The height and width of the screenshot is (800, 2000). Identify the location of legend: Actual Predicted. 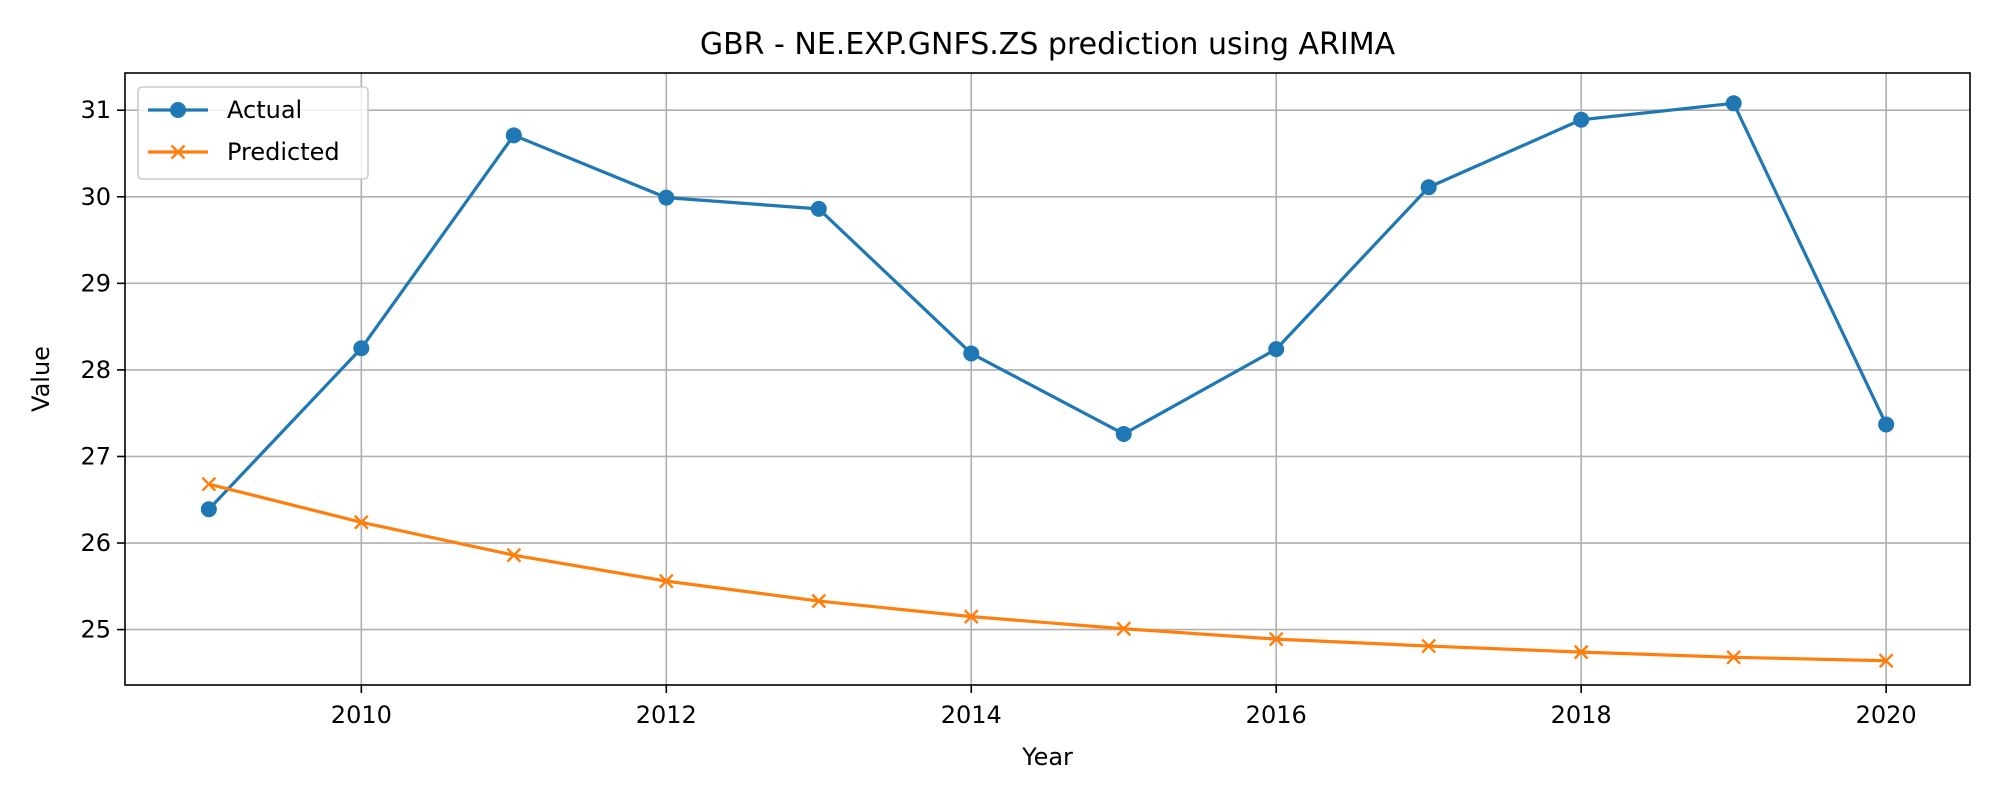
(253, 133).